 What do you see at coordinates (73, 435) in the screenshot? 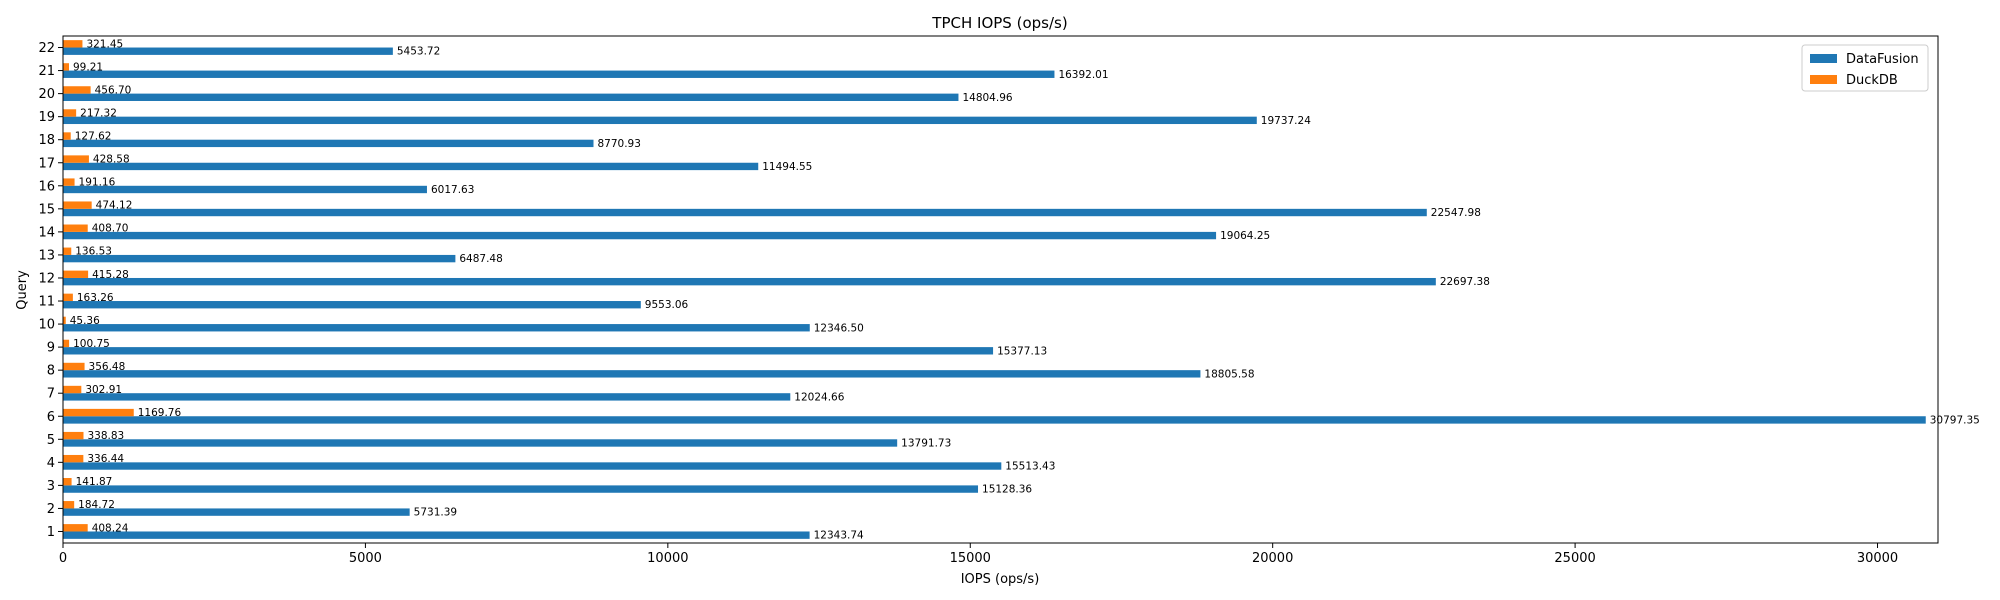
I see `bar-duckdb-q5` at bounding box center [73, 435].